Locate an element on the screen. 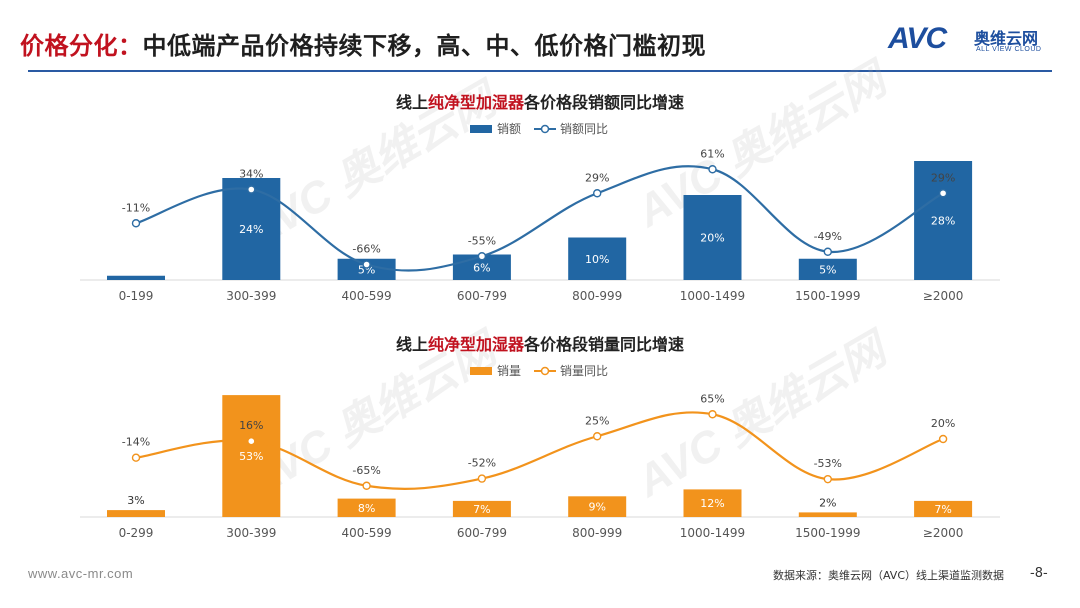 This screenshot has width=1080, height=608. line-label: 61% is located at coordinates (712, 153).